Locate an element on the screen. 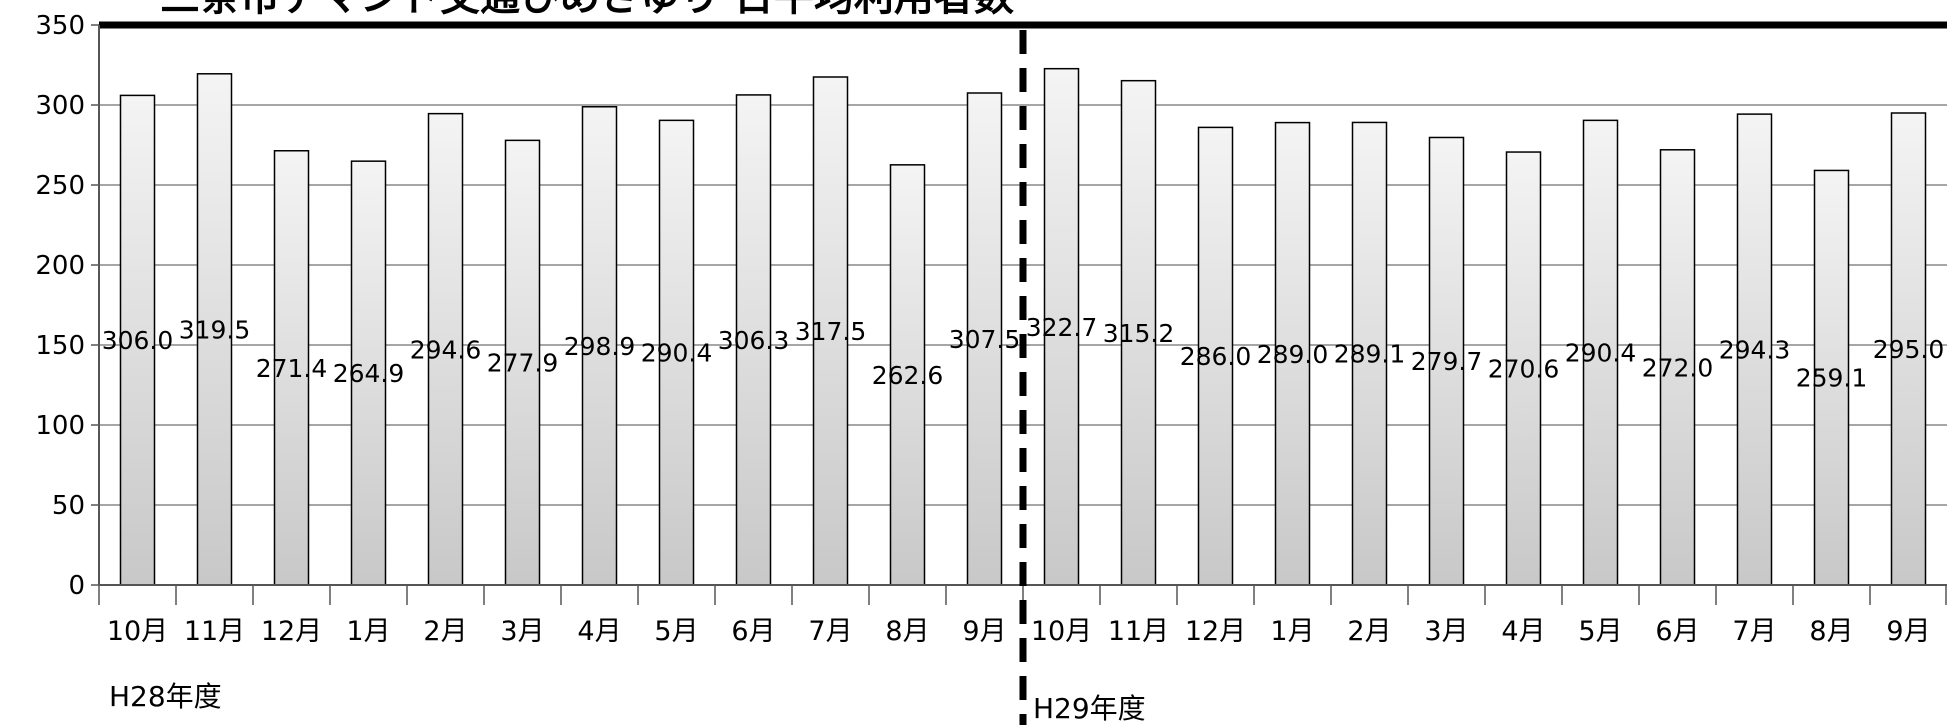 The height and width of the screenshot is (725, 1947). data-label: 289.1 is located at coordinates (1370, 354).